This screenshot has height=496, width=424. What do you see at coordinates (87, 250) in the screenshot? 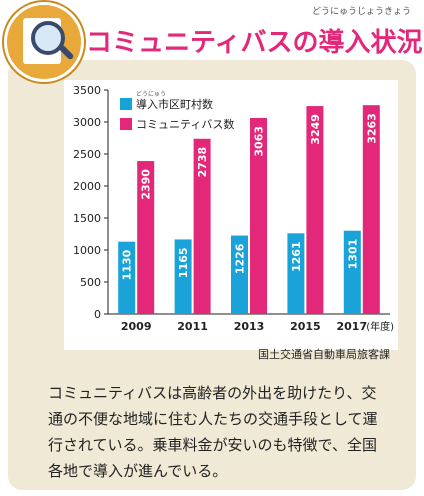
I see `y-tick-label: 1000` at bounding box center [87, 250].